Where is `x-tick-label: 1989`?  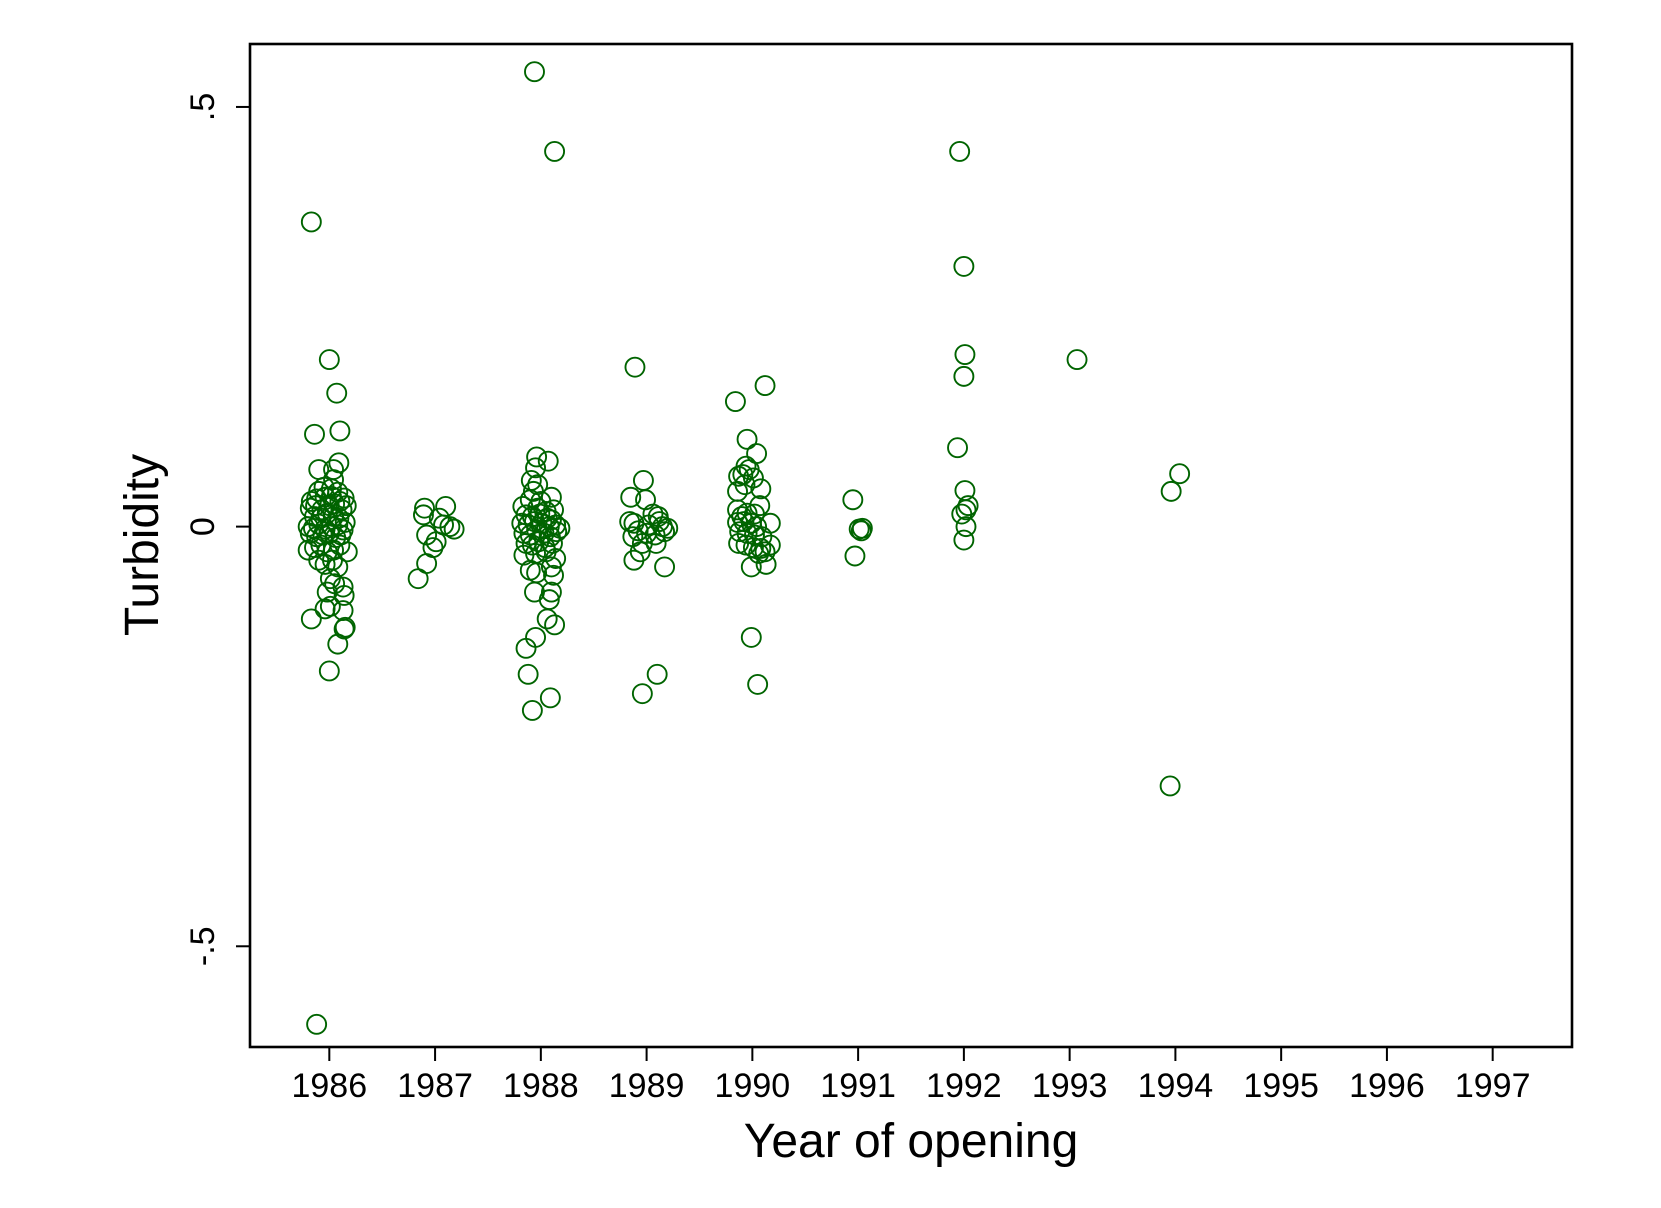
x-tick-label: 1989 is located at coordinates (647, 1086).